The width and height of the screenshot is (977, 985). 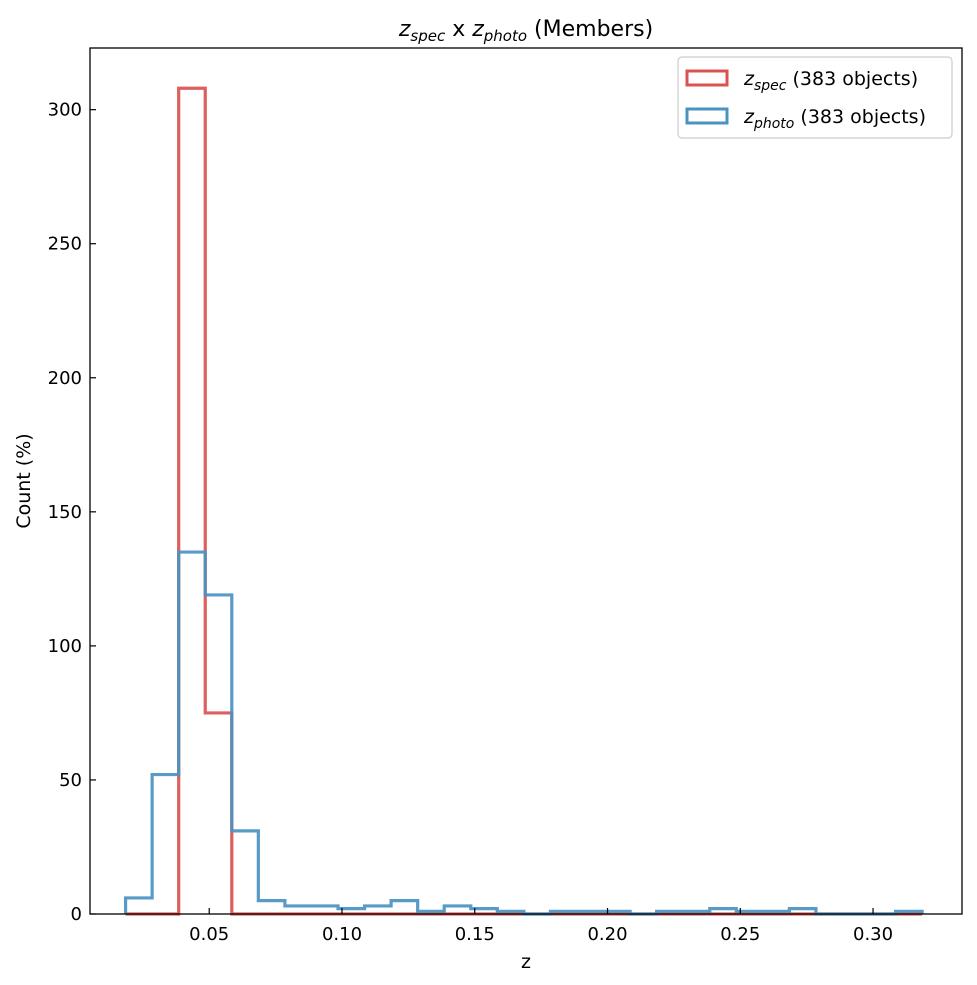 I want to click on y-tick-label: 50, so click(x=70, y=780).